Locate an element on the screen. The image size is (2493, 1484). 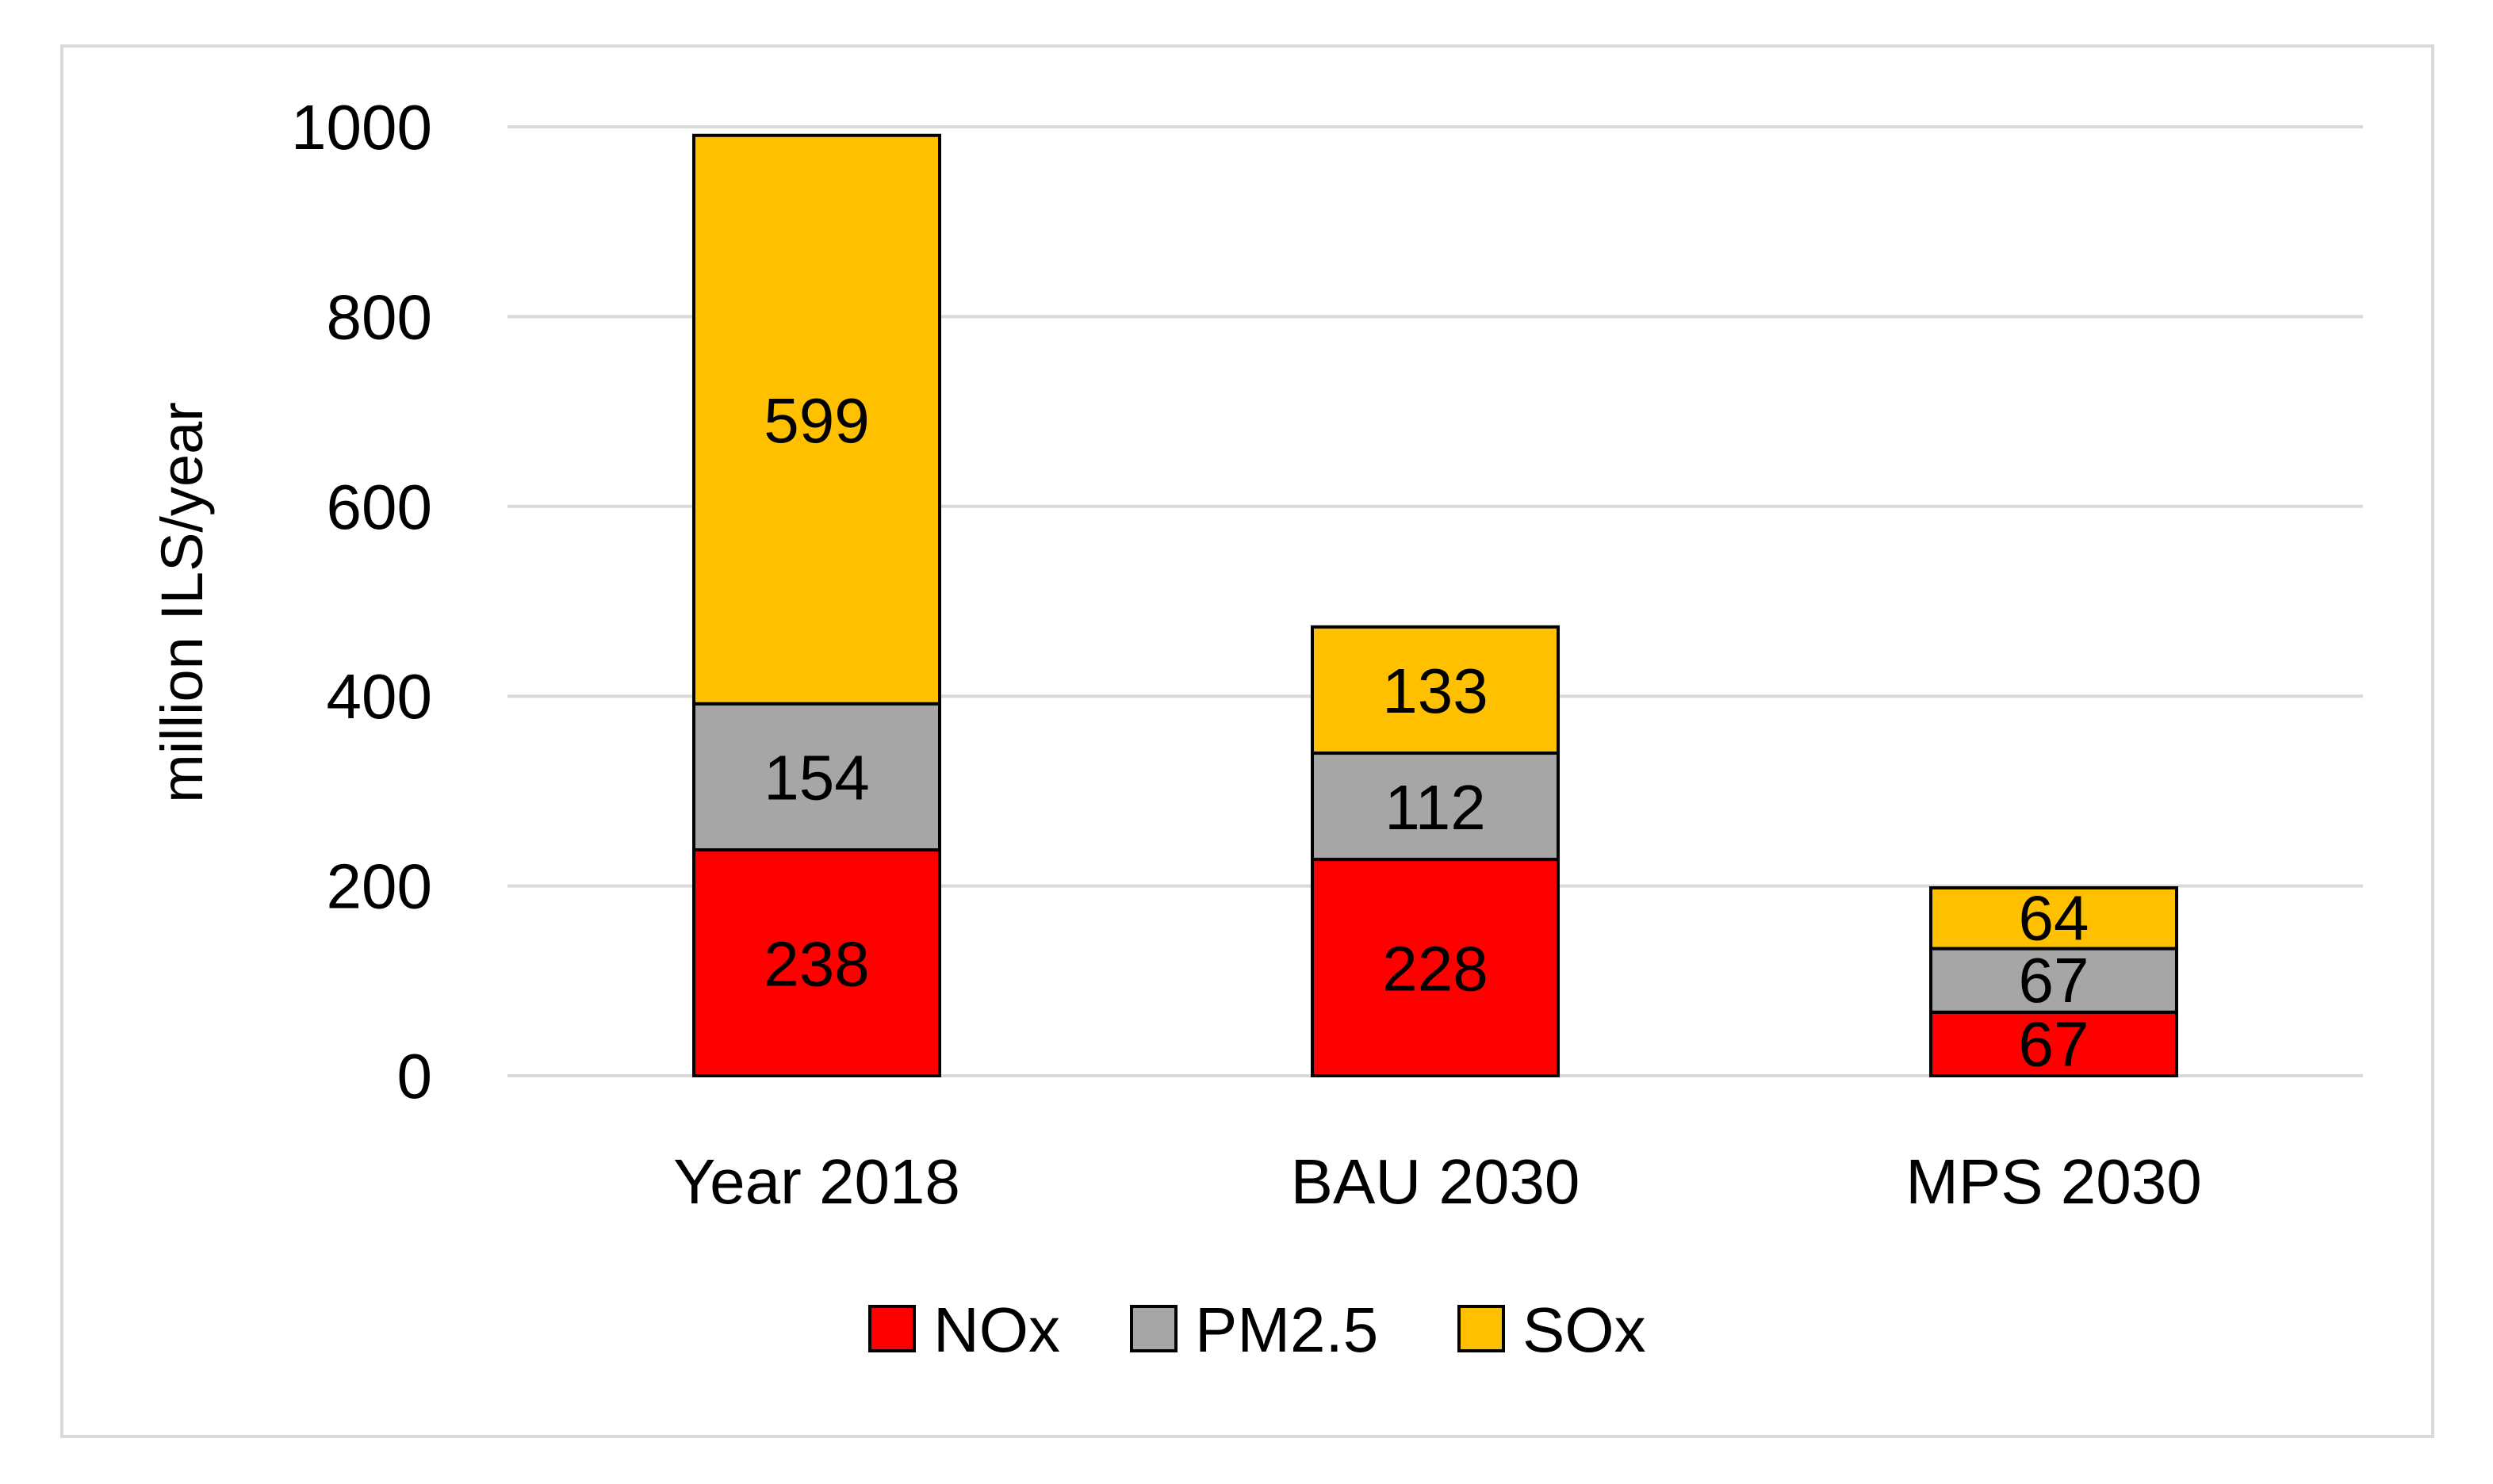
data-label: 228 is located at coordinates (1435, 968).